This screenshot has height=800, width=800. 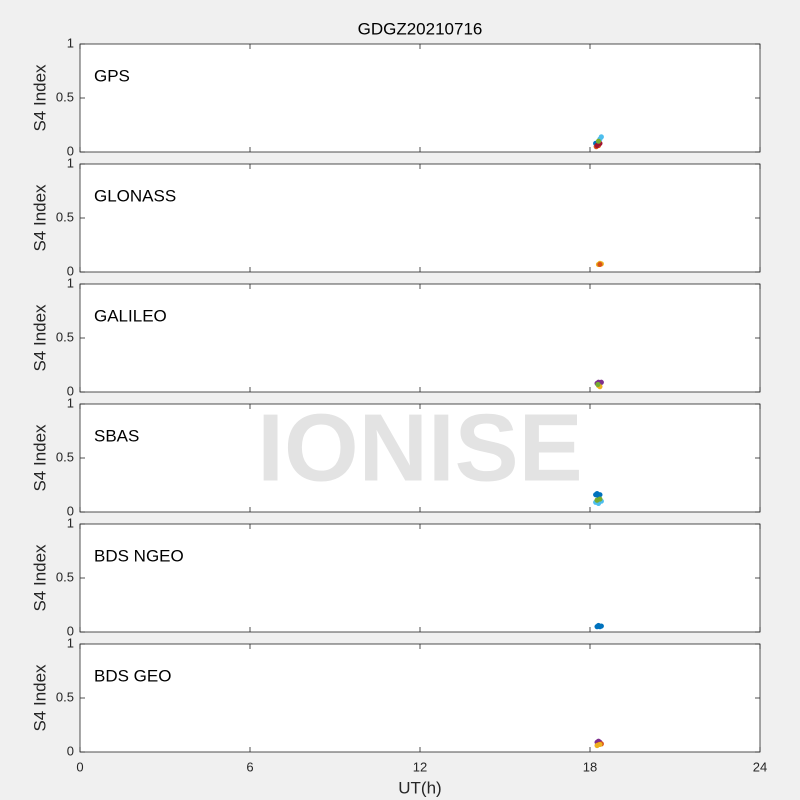 What do you see at coordinates (419, 787) in the screenshot?
I see `x-axis-label: UT(h)` at bounding box center [419, 787].